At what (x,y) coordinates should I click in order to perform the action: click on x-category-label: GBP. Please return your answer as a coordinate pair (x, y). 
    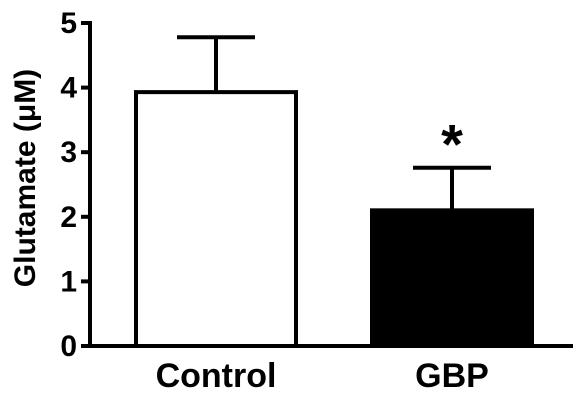
    Looking at the image, I should click on (452, 375).